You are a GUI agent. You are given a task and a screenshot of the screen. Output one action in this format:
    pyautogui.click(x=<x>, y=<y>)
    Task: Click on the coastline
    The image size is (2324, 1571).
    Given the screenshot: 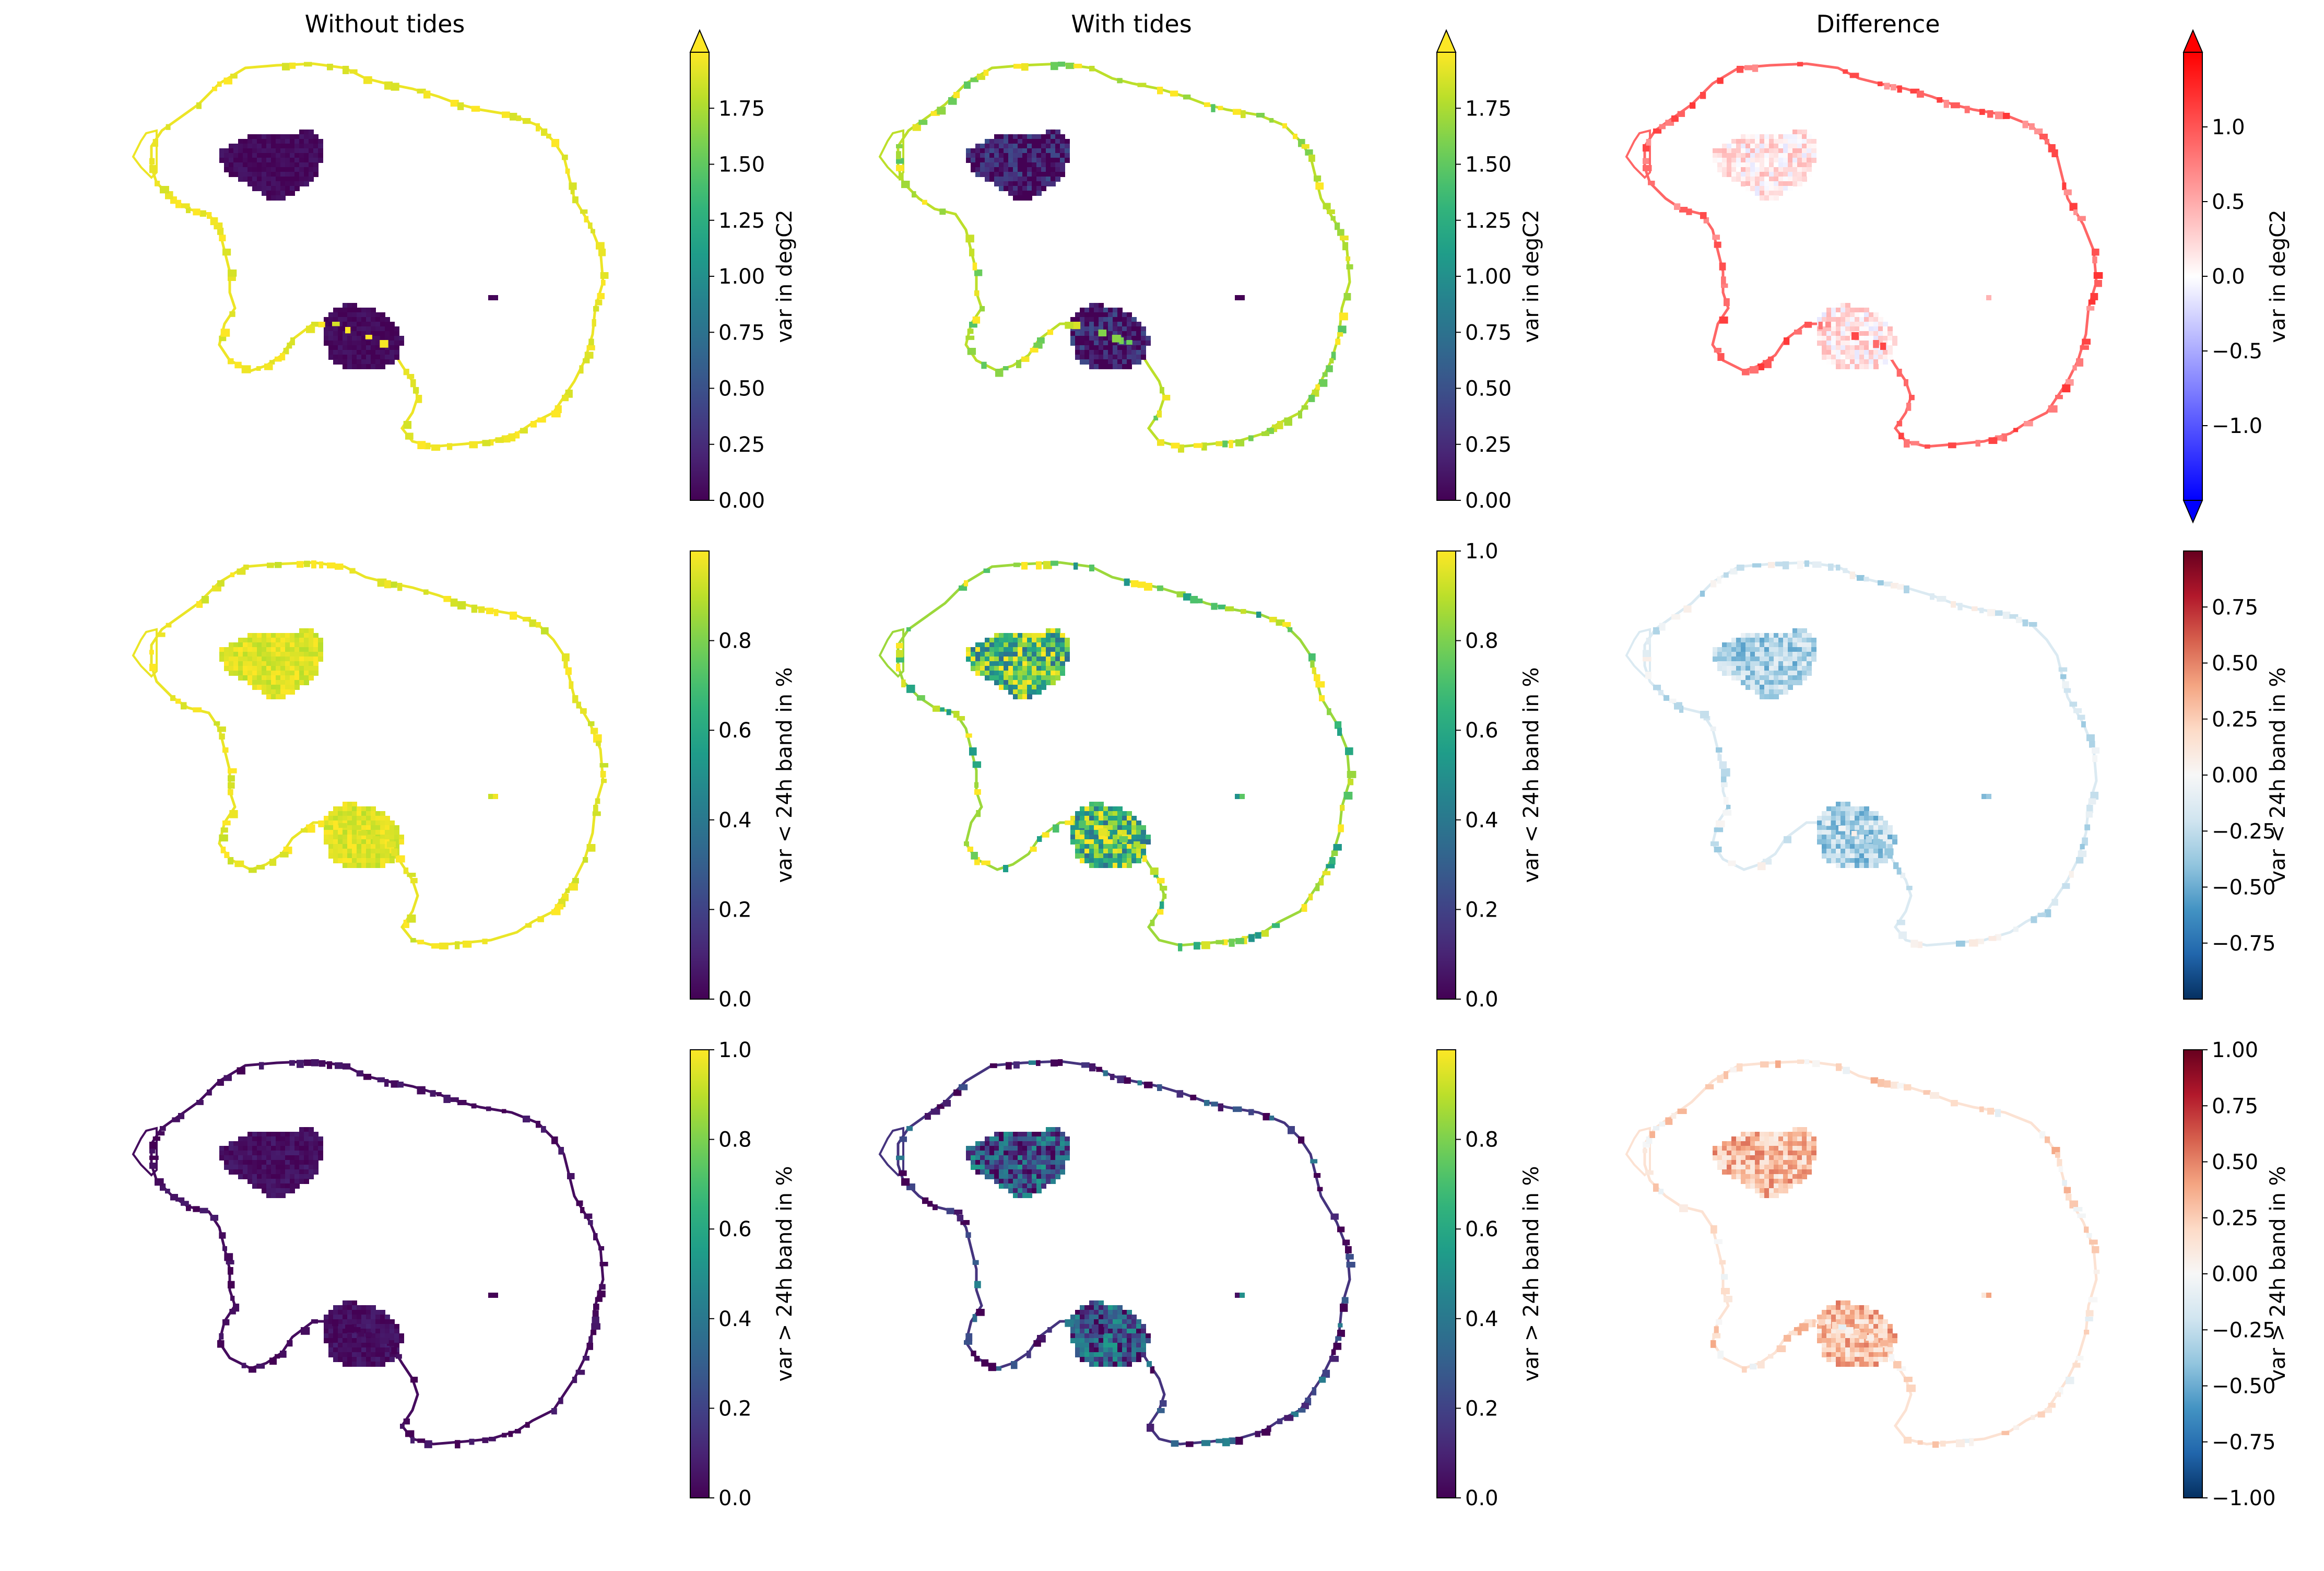 What is the action you would take?
    pyautogui.click(x=377, y=754)
    